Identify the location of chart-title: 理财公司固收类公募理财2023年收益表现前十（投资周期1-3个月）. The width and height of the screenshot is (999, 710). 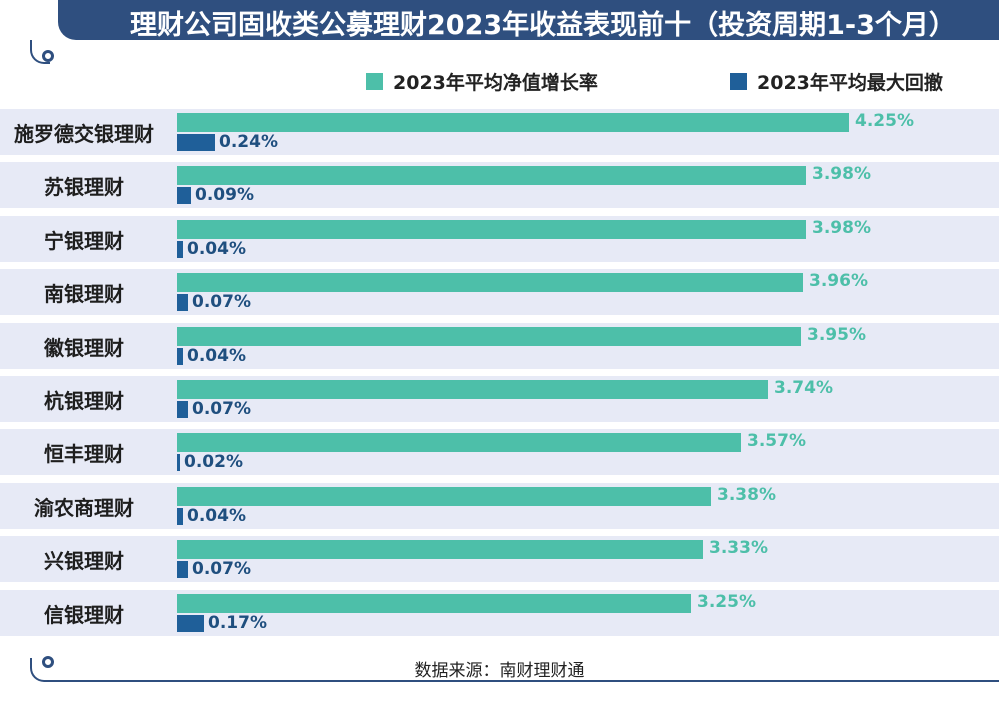
(543, 25).